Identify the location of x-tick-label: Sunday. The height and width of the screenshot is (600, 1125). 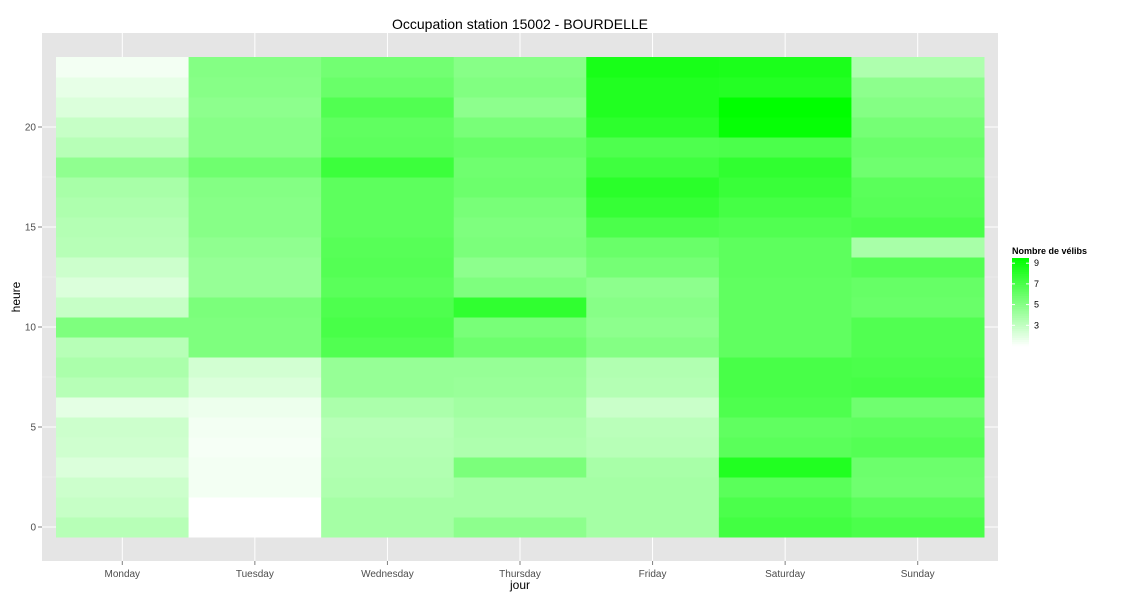
(918, 574).